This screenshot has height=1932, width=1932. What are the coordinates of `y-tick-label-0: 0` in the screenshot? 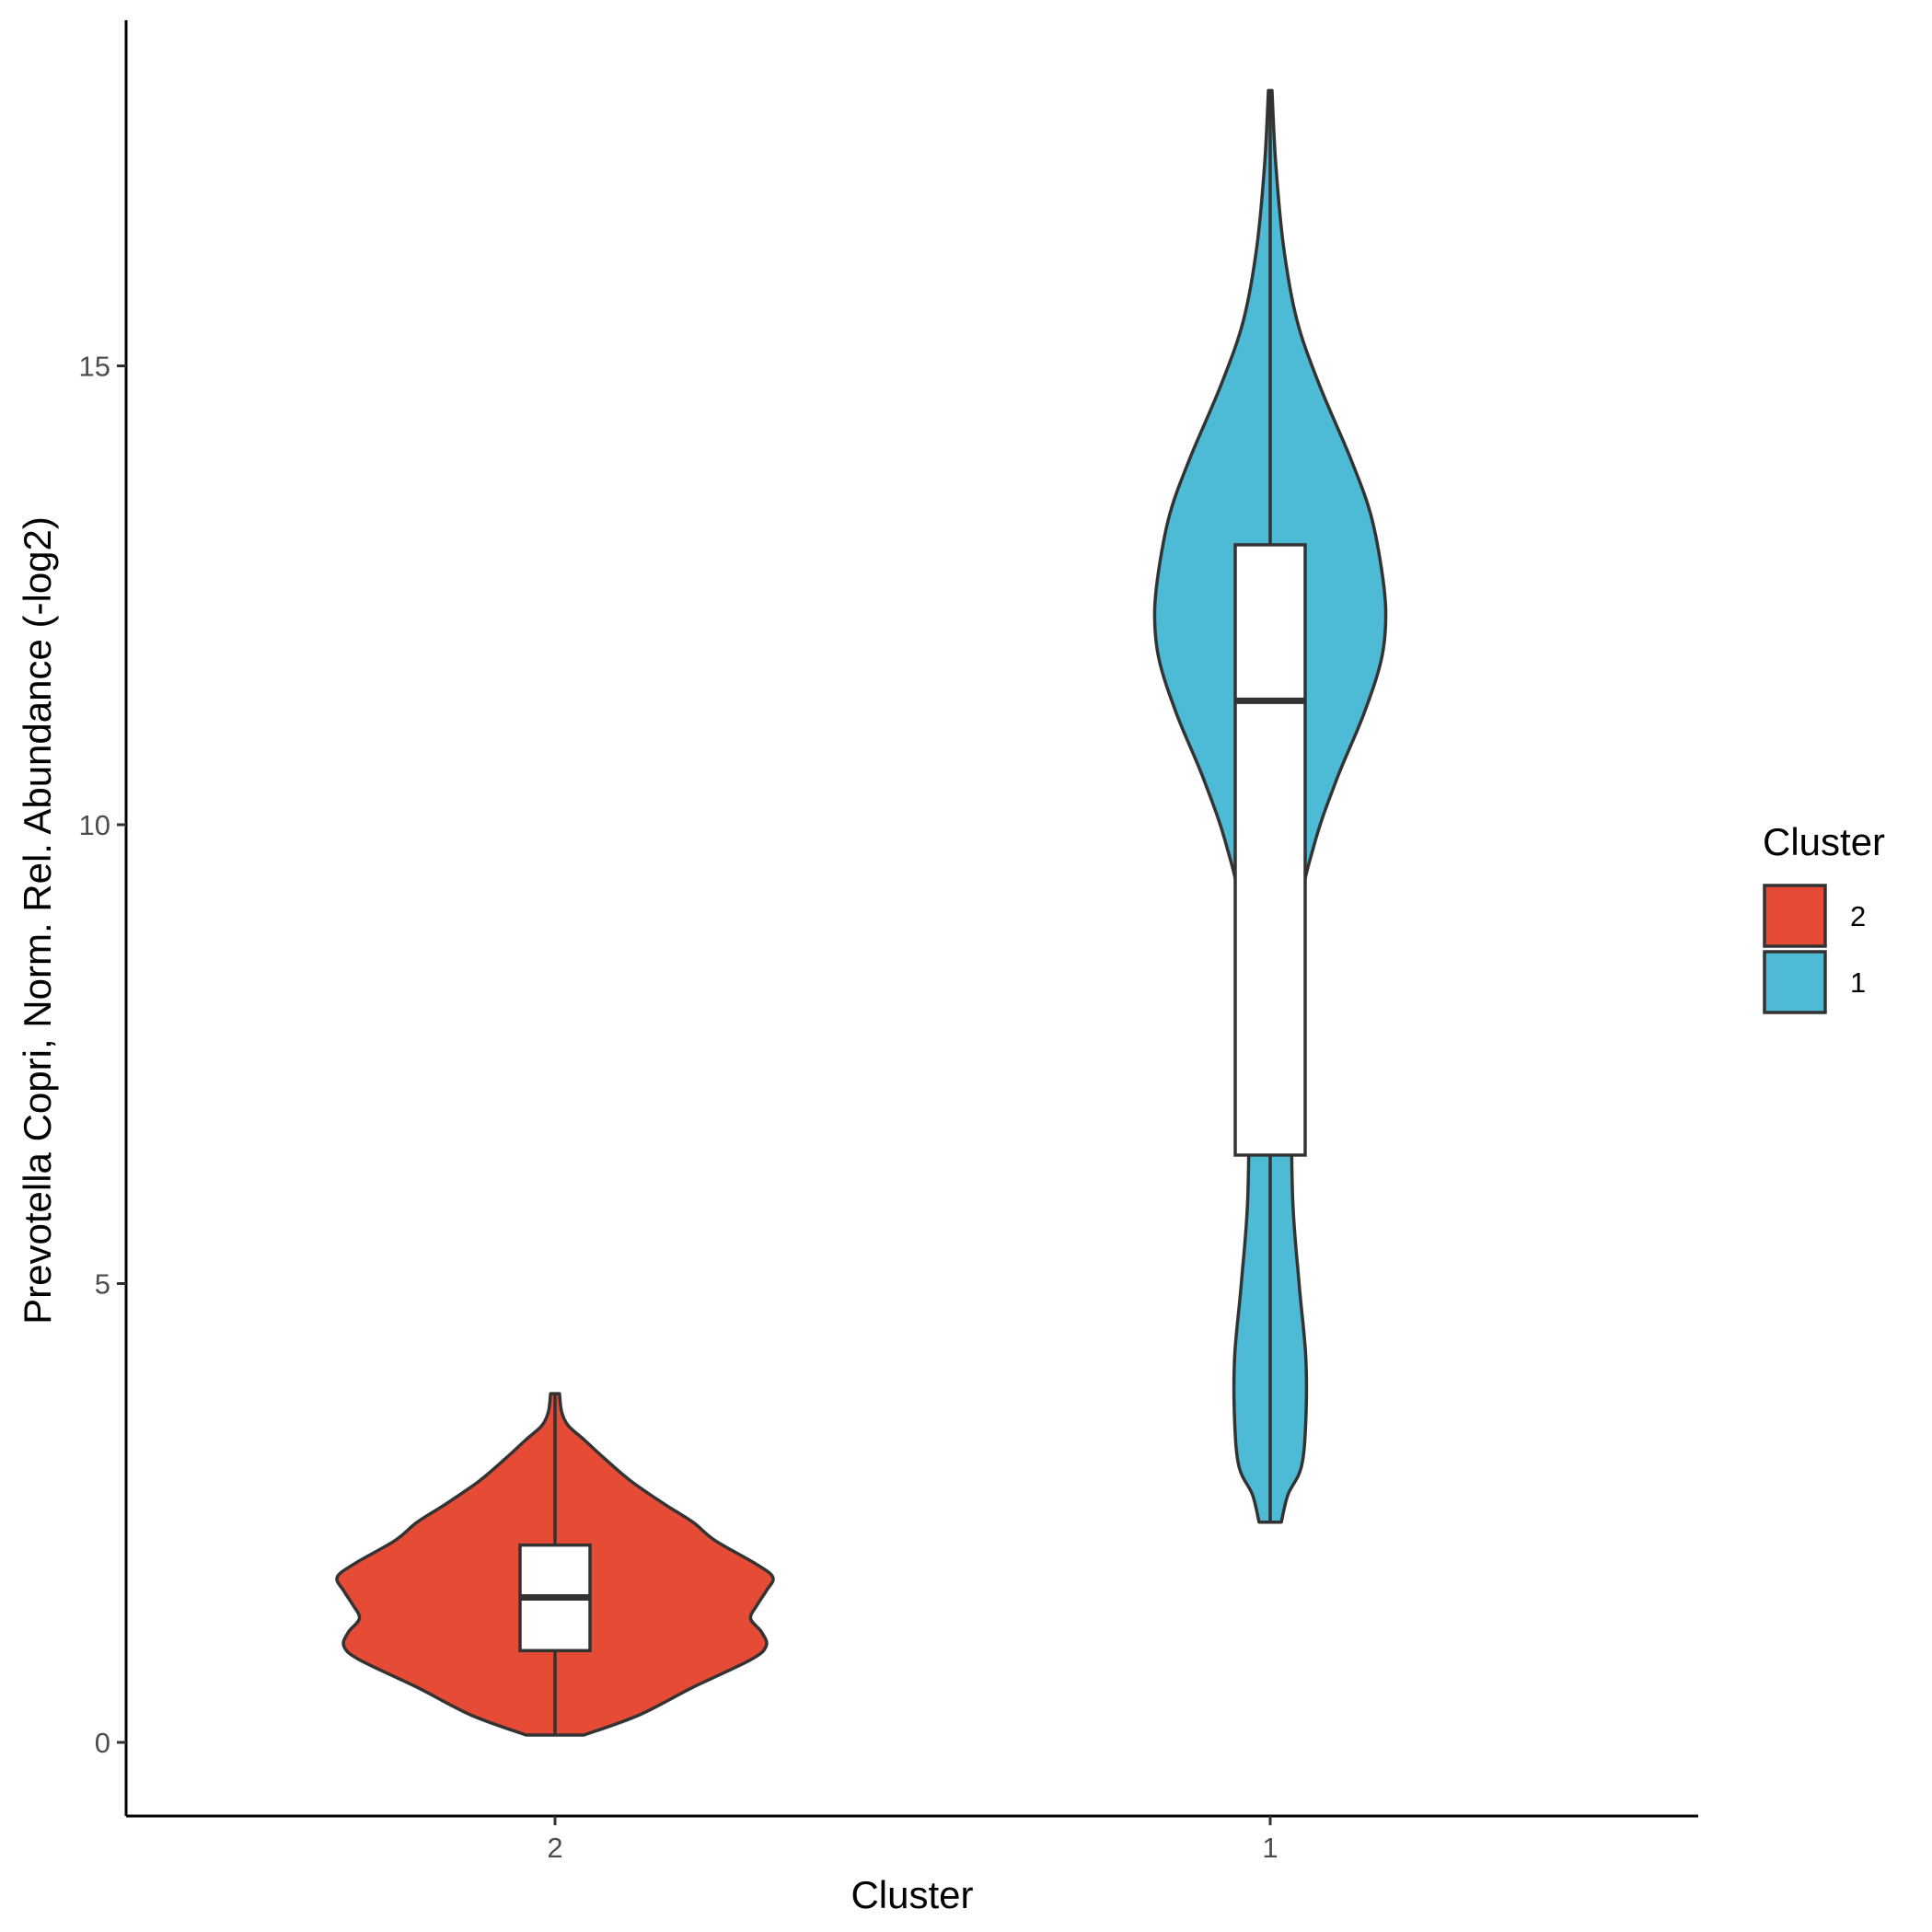 It's located at (103, 1743).